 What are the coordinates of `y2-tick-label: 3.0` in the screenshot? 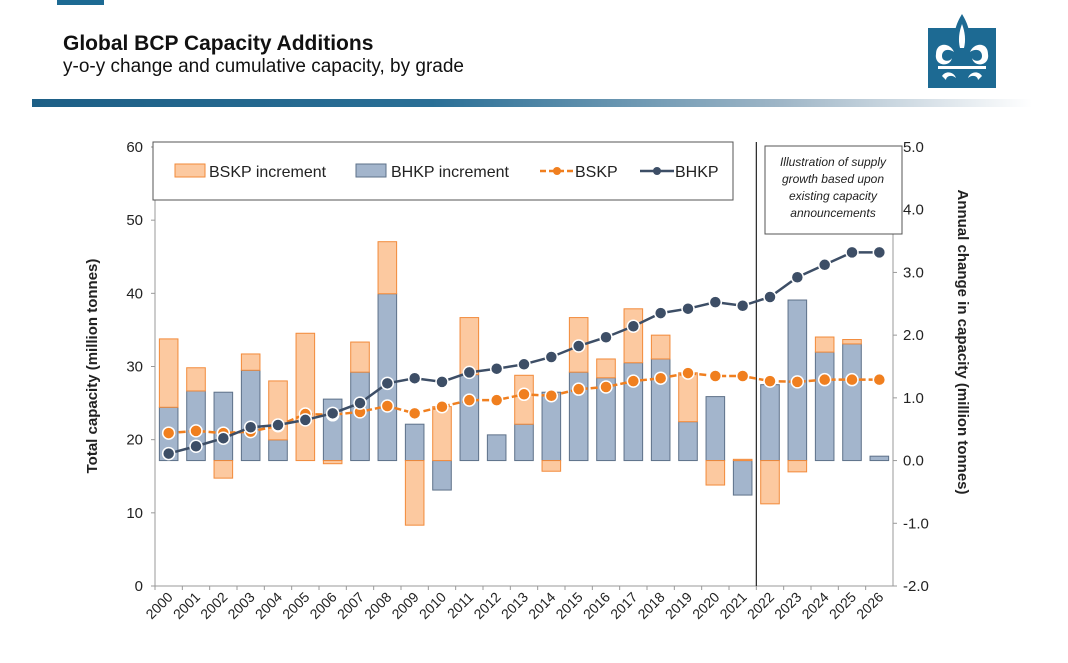 It's located at (913, 272).